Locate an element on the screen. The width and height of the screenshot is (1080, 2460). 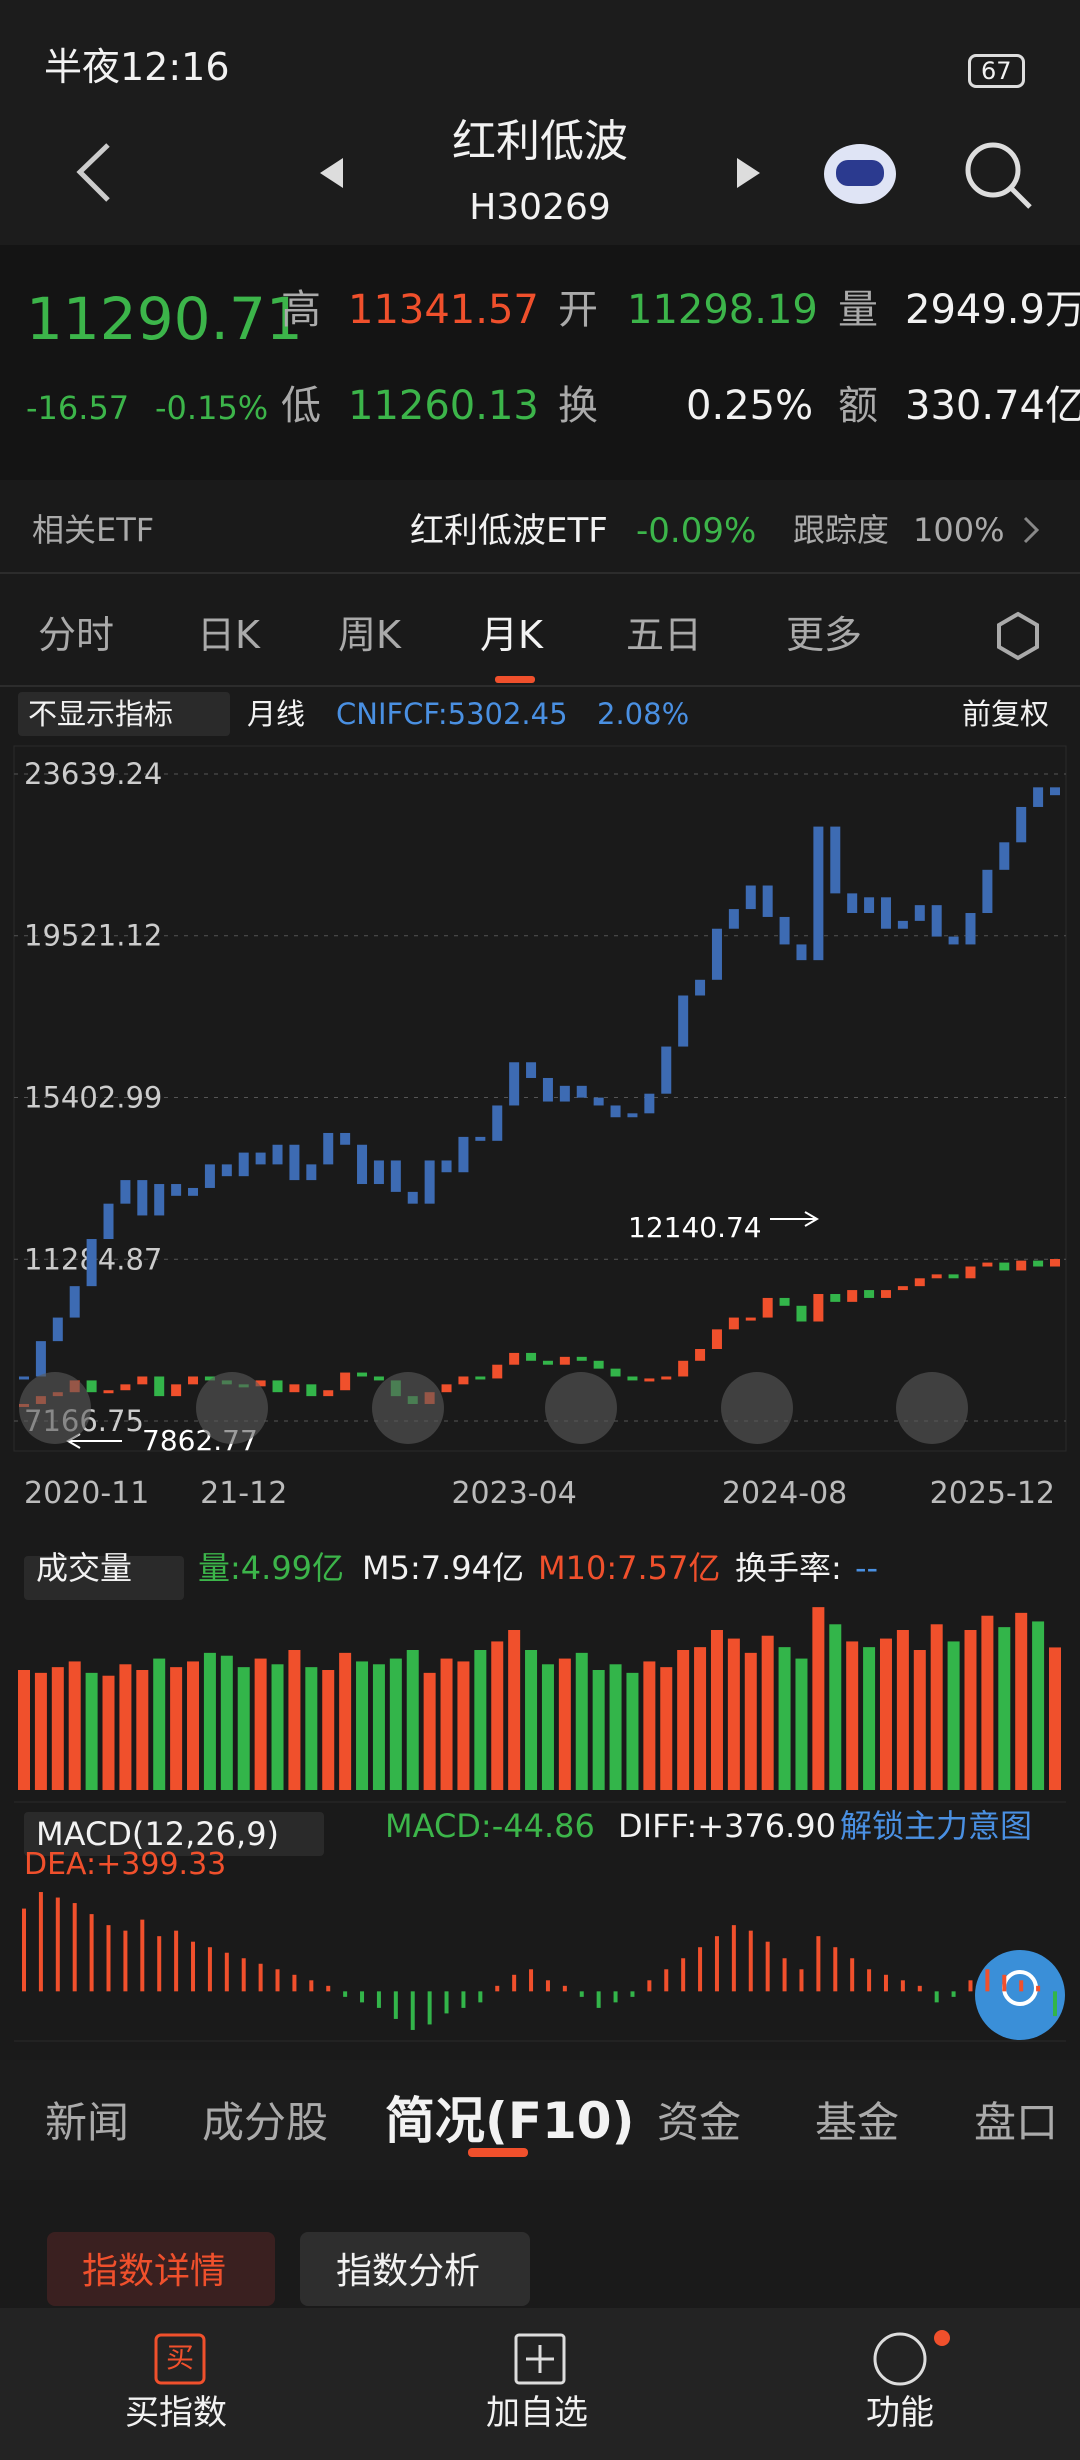
volume-box is located at coordinates (104, 1578).